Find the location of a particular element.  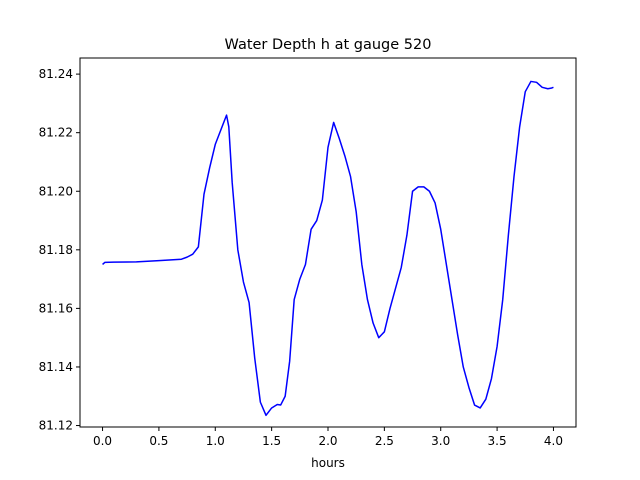

y-tick-label: 81.14 is located at coordinates (56, 367).